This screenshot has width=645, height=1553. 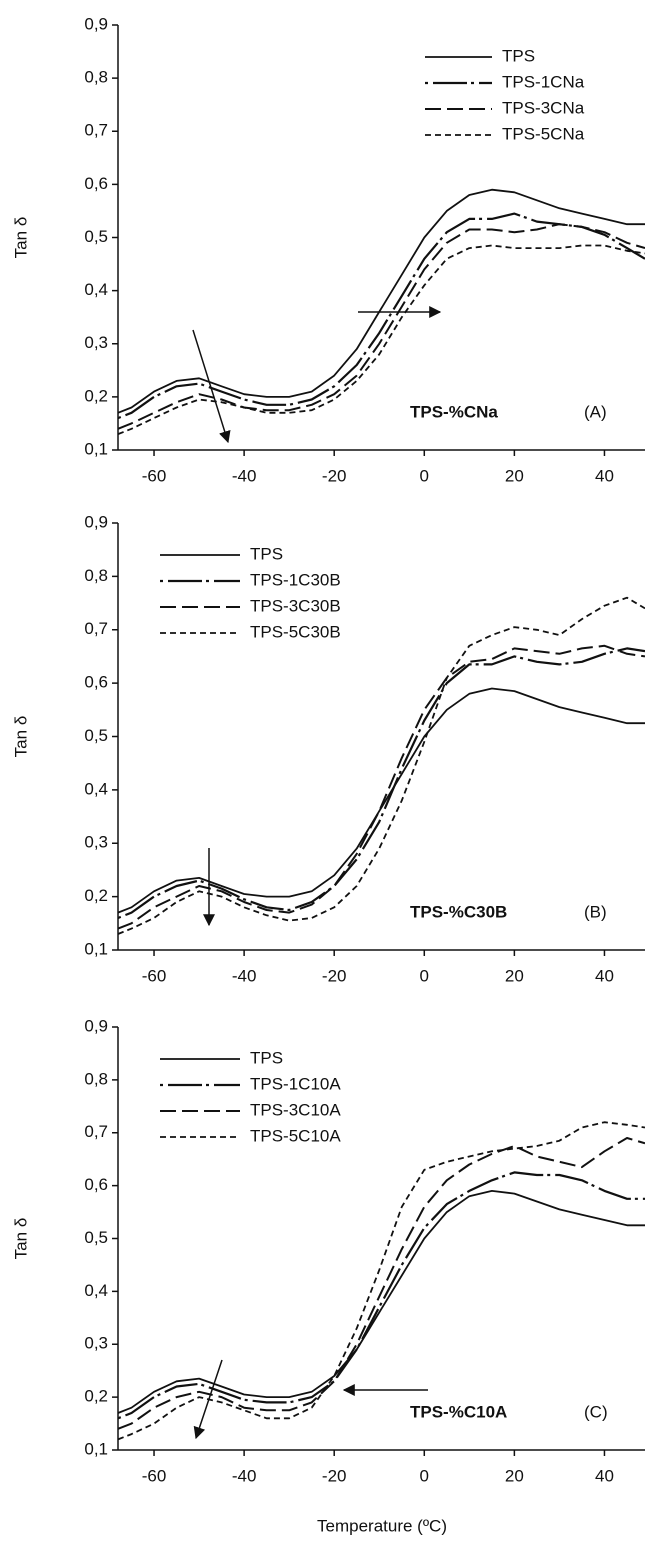 I want to click on legend-label: TPS-3CNa, so click(x=543, y=107).